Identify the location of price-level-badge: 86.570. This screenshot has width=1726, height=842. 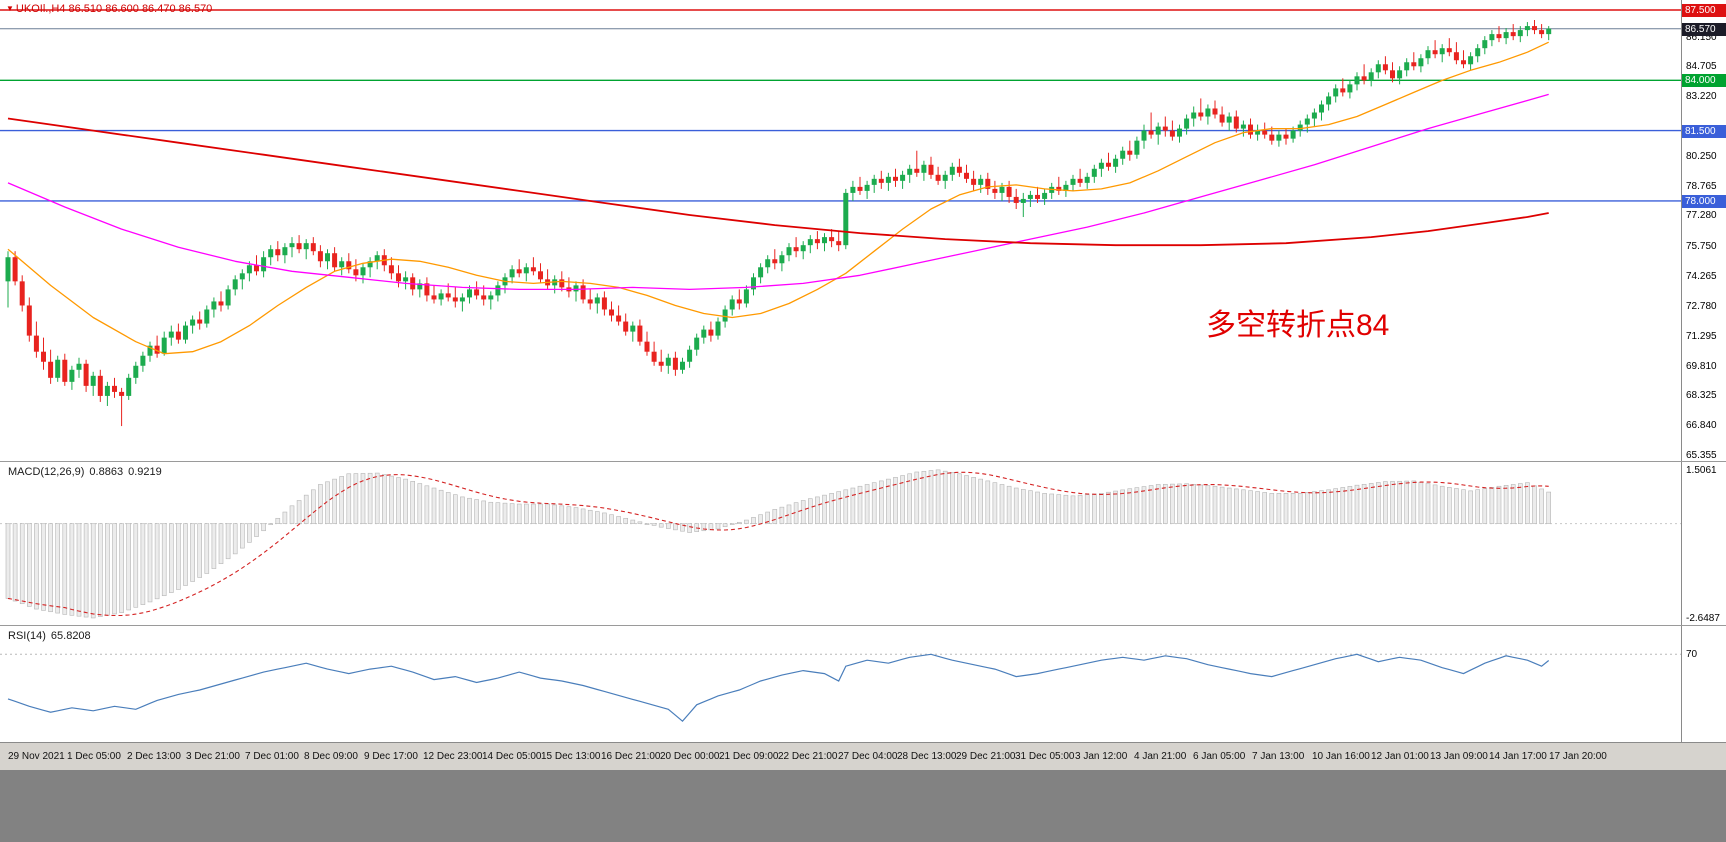
(1704, 29).